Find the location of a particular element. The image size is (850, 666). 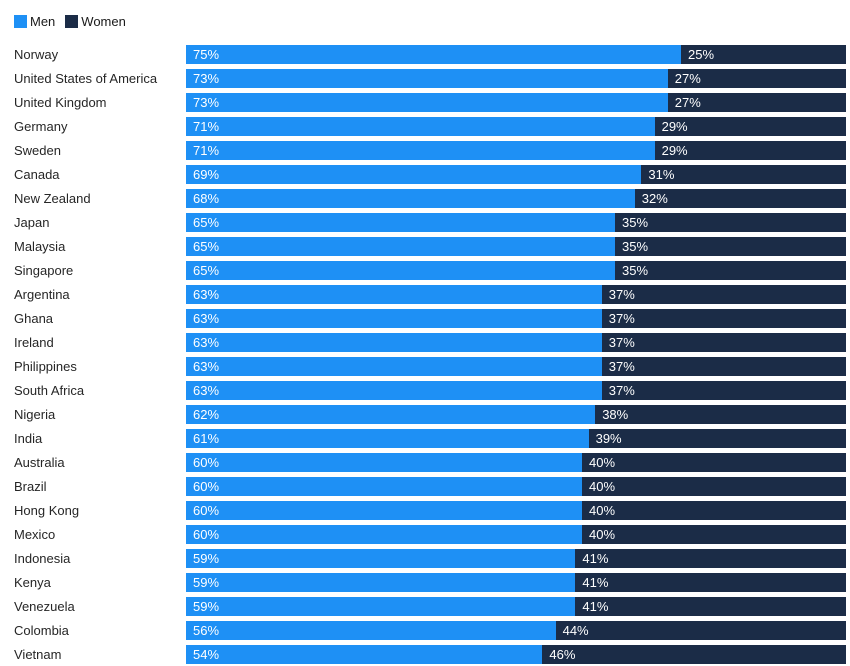

stacked-bar: 60% 40% is located at coordinates (516, 534).